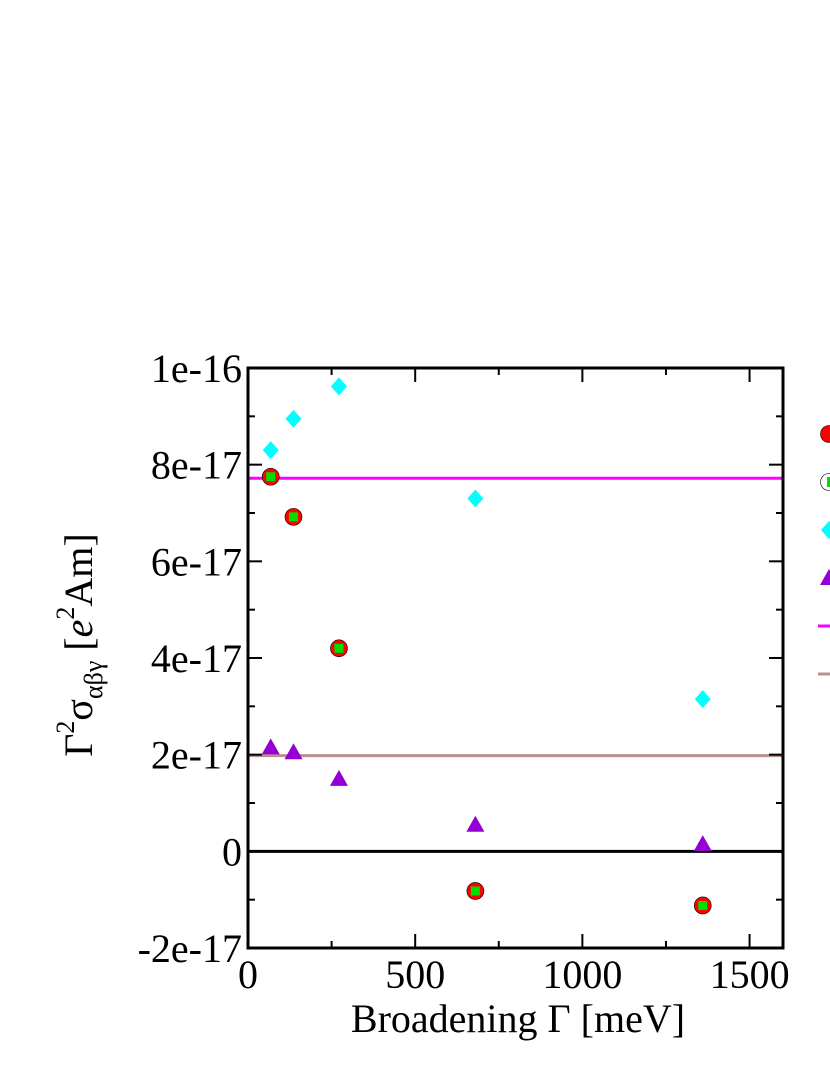 This screenshot has width=830, height=1075. Describe the element at coordinates (232, 851) in the screenshot. I see `y-tick-label: 0` at that location.